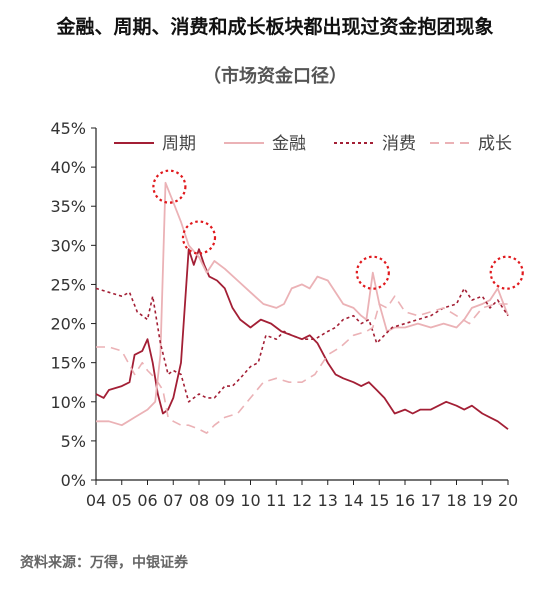  Describe the element at coordinates (96, 500) in the screenshot. I see `x-tick-label: 04` at that location.